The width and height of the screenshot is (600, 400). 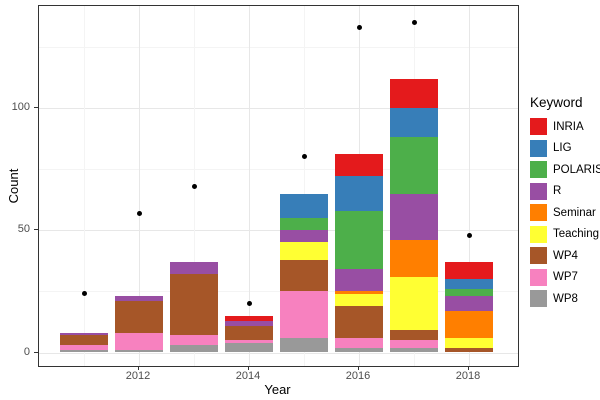 What do you see at coordinates (468, 376) in the screenshot?
I see `x-tick-label: 2018` at bounding box center [468, 376].